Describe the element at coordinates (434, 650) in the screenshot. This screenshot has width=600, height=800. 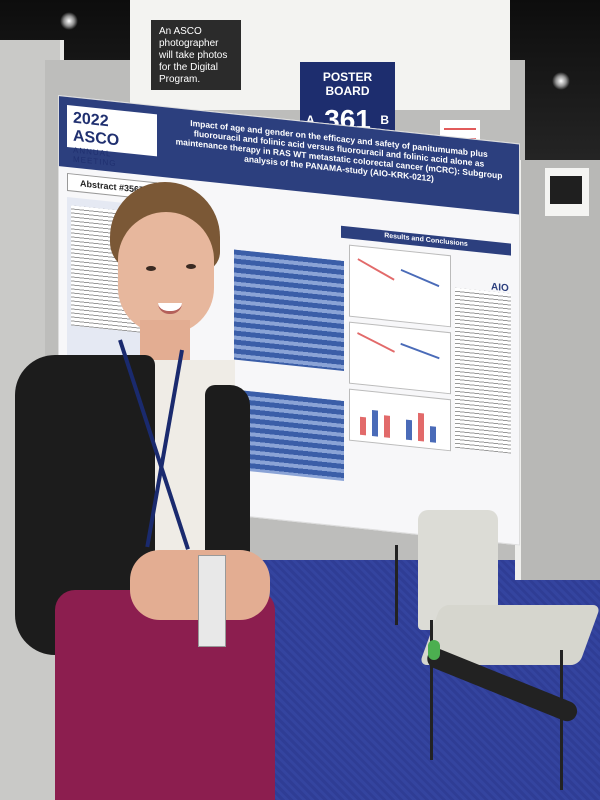
I see `poster-tube-cap` at that location.